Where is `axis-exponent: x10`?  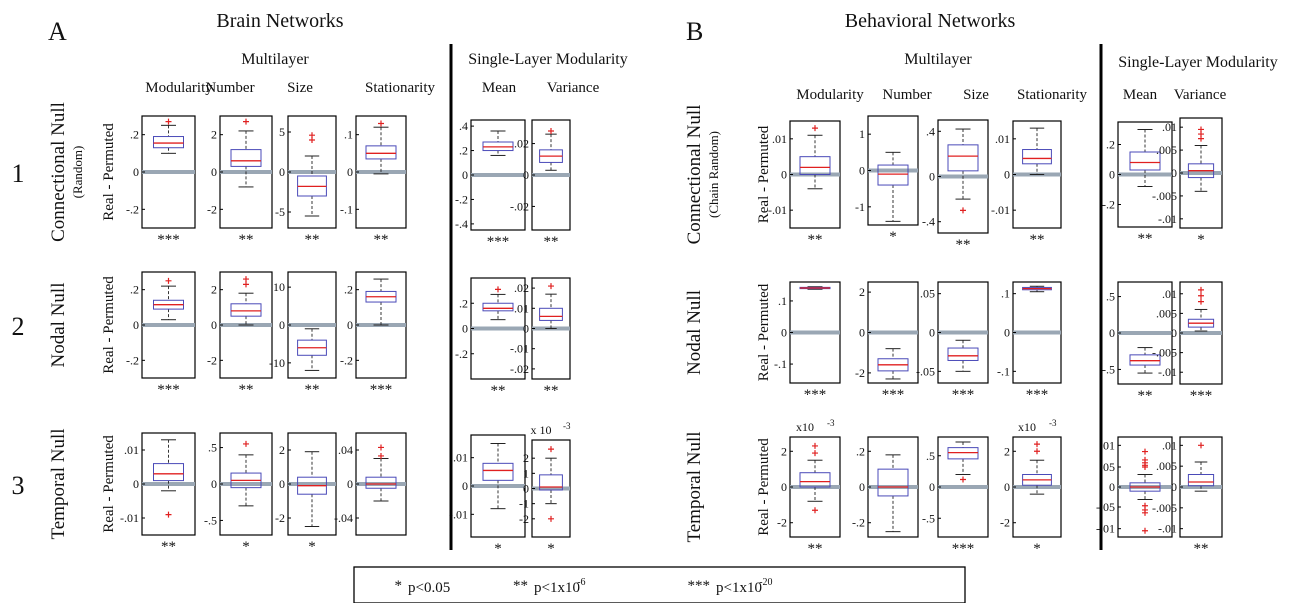 axis-exponent: x10 is located at coordinates (805, 427).